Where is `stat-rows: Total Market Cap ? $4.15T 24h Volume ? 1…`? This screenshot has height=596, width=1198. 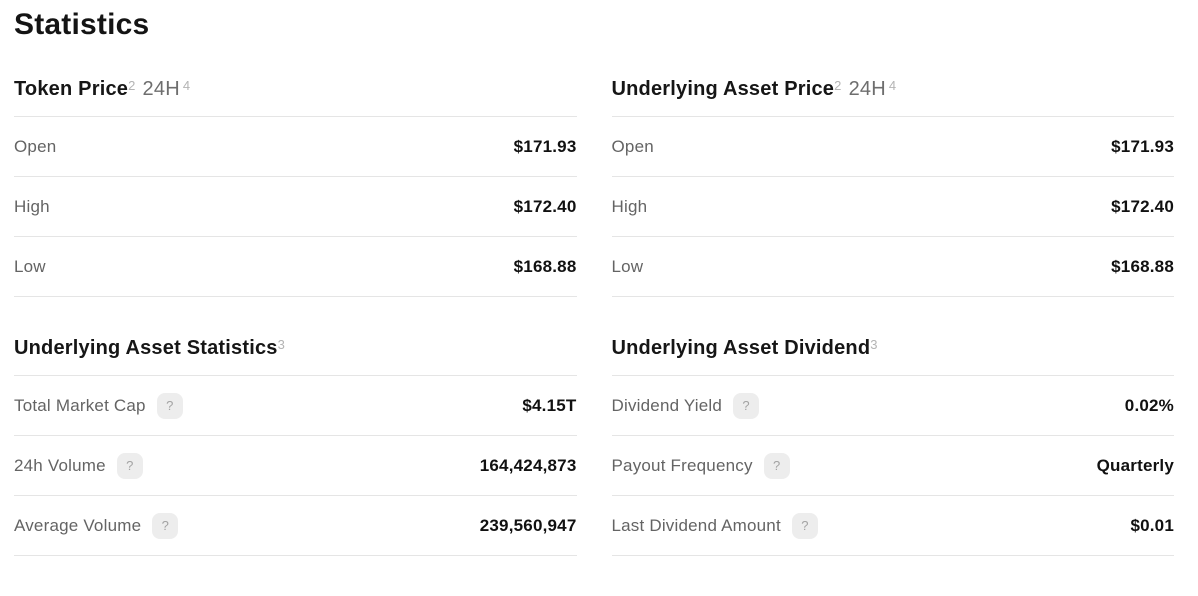 stat-rows: Total Market Cap ? $4.15T 24h Volume ? 1… is located at coordinates (295, 465).